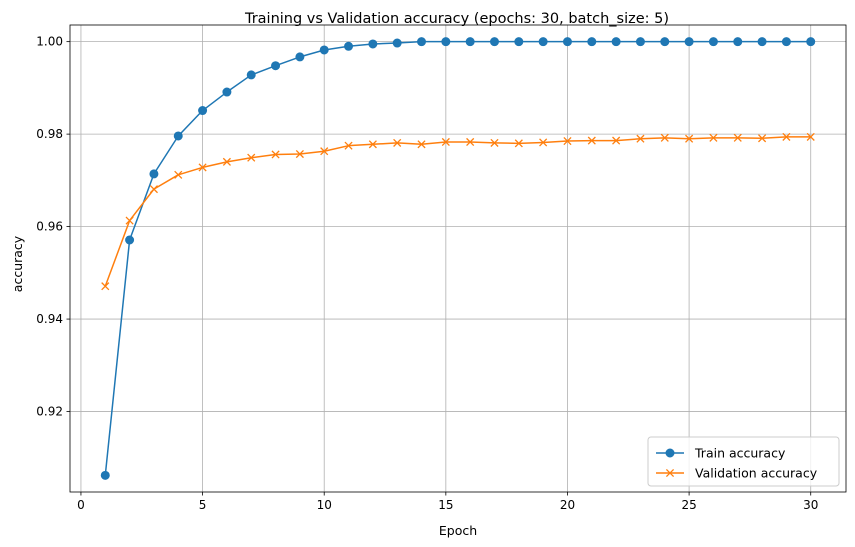 Image resolution: width=855 pixels, height=547 pixels. What do you see at coordinates (49, 412) in the screenshot?
I see `y-tick-label: 0.92` at bounding box center [49, 412].